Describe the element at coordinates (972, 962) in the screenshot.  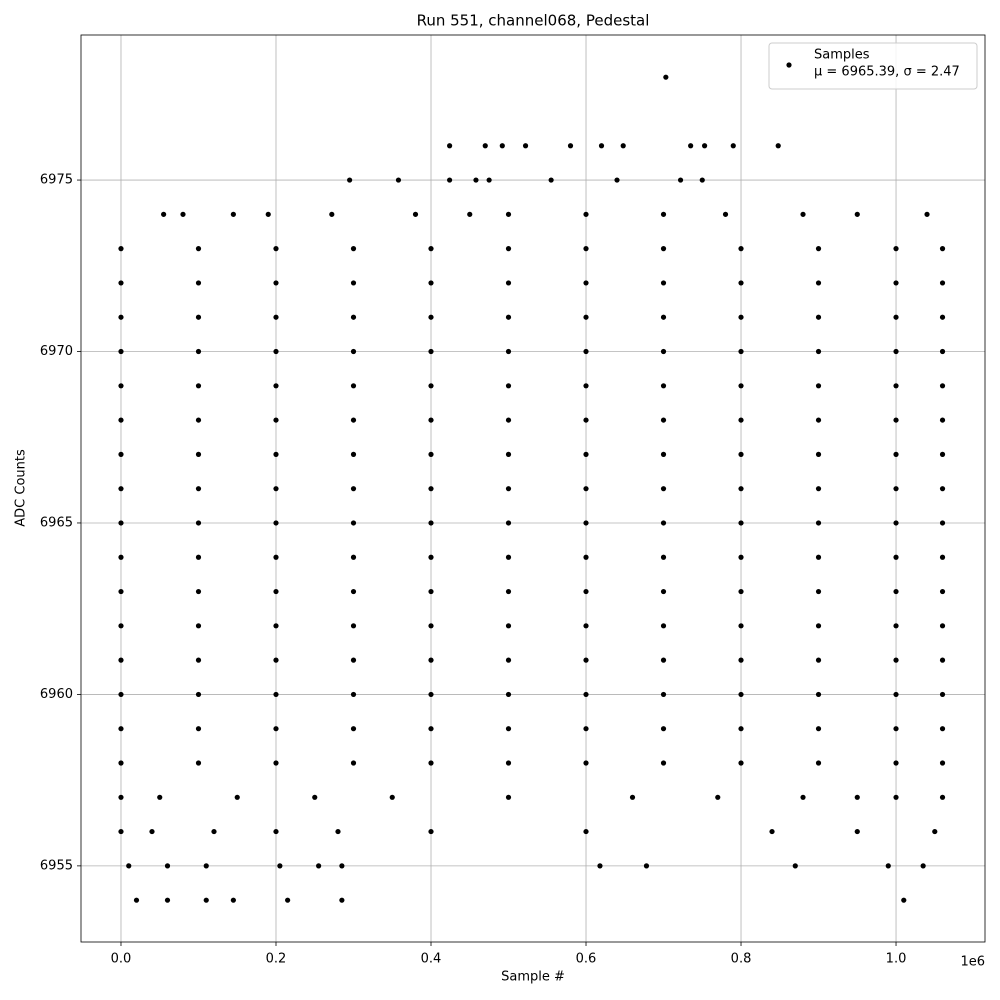
I see `x-offset-label: 1e6` at that location.